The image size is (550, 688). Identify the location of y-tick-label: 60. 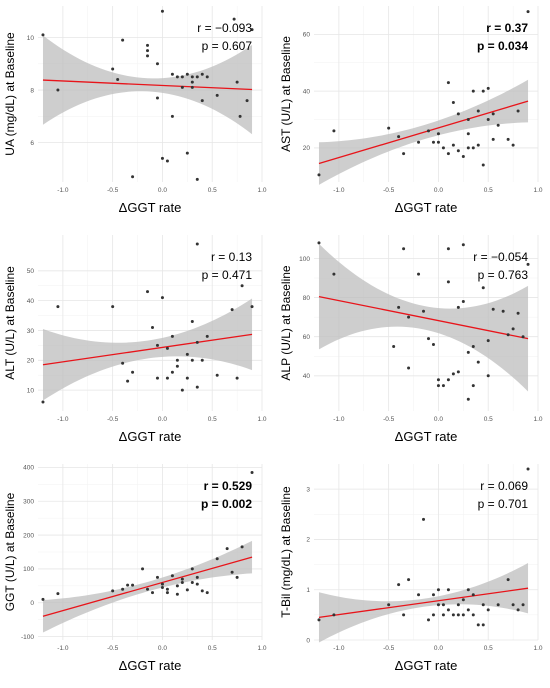
(307, 337).